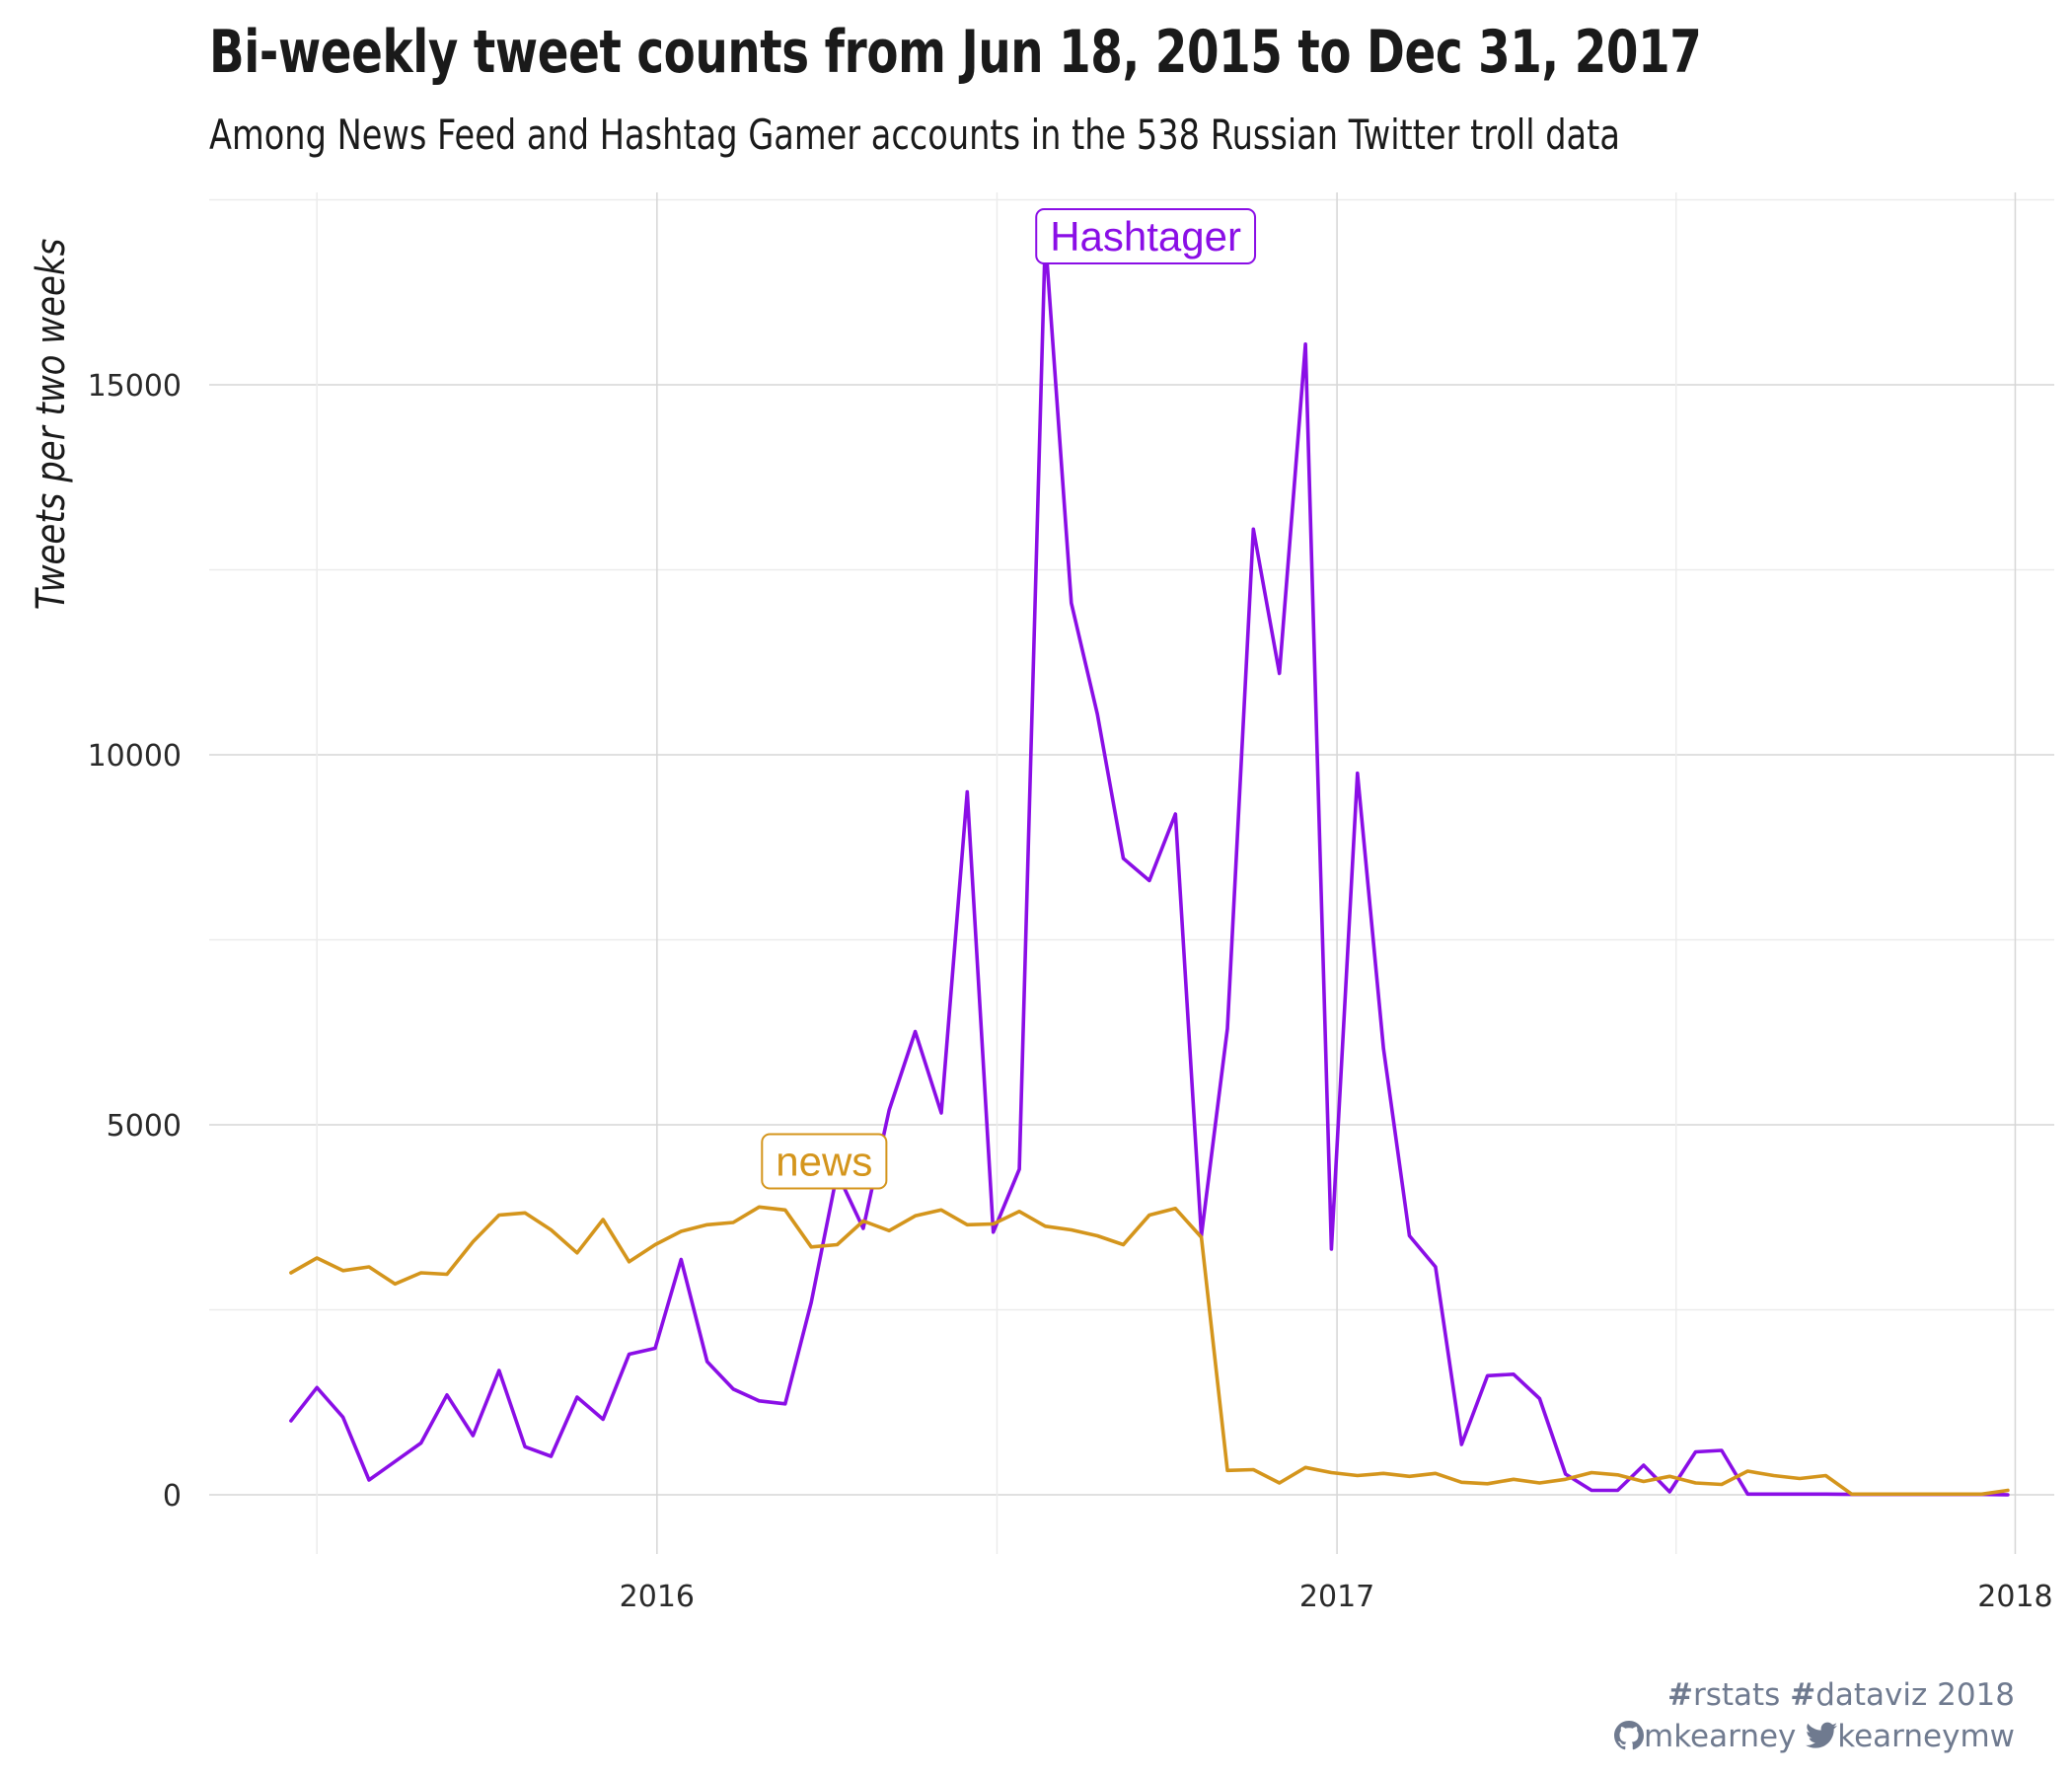 This screenshot has height=1776, width=2072. What do you see at coordinates (1150, 1351) in the screenshot?
I see `series-line-news` at bounding box center [1150, 1351].